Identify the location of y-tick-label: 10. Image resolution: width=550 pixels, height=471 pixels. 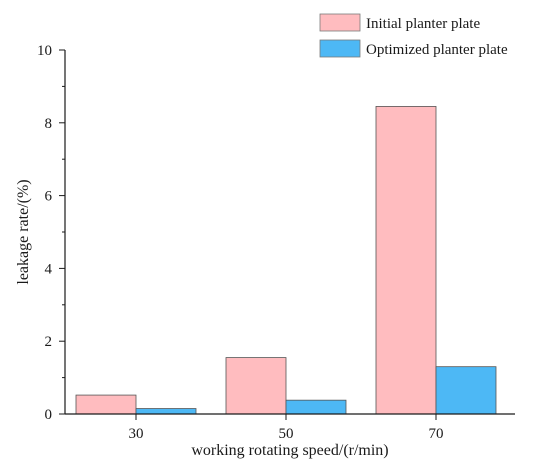
(44, 51).